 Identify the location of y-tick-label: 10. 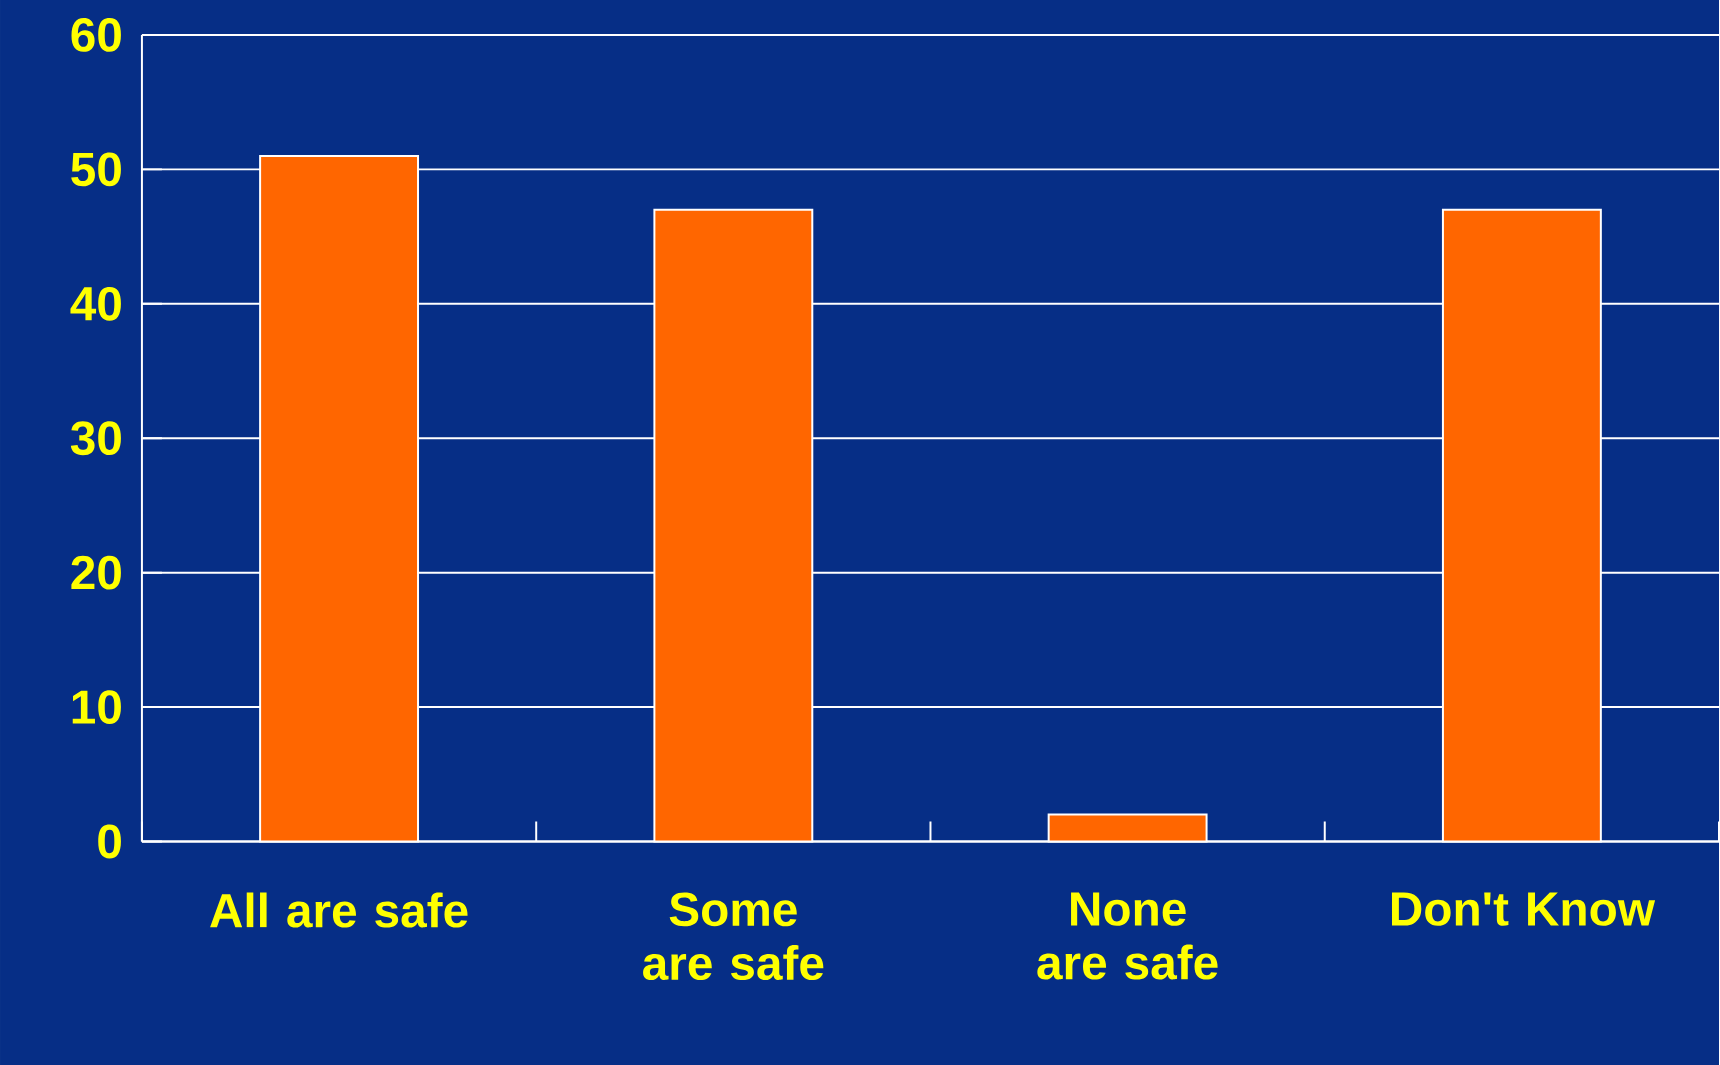
(96, 706).